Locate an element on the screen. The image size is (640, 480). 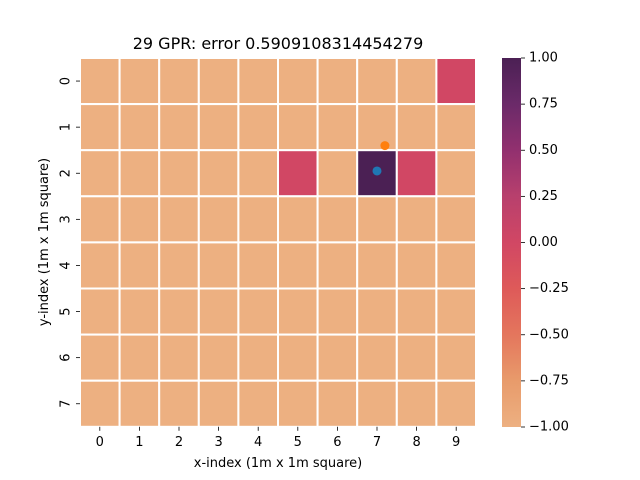
colorbar-tick-label: −0.50 is located at coordinates (549, 334).